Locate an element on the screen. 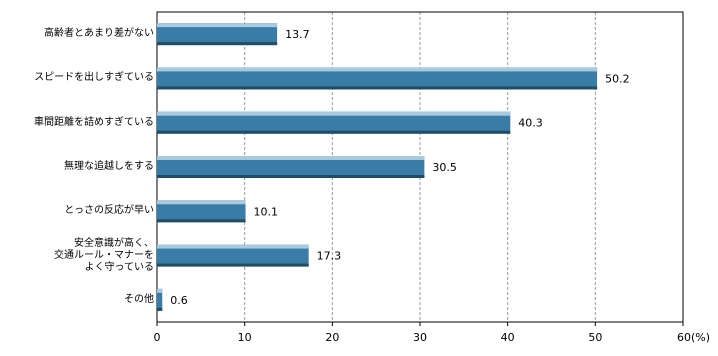 The height and width of the screenshot is (356, 718). value-label: 50.2 is located at coordinates (617, 78).